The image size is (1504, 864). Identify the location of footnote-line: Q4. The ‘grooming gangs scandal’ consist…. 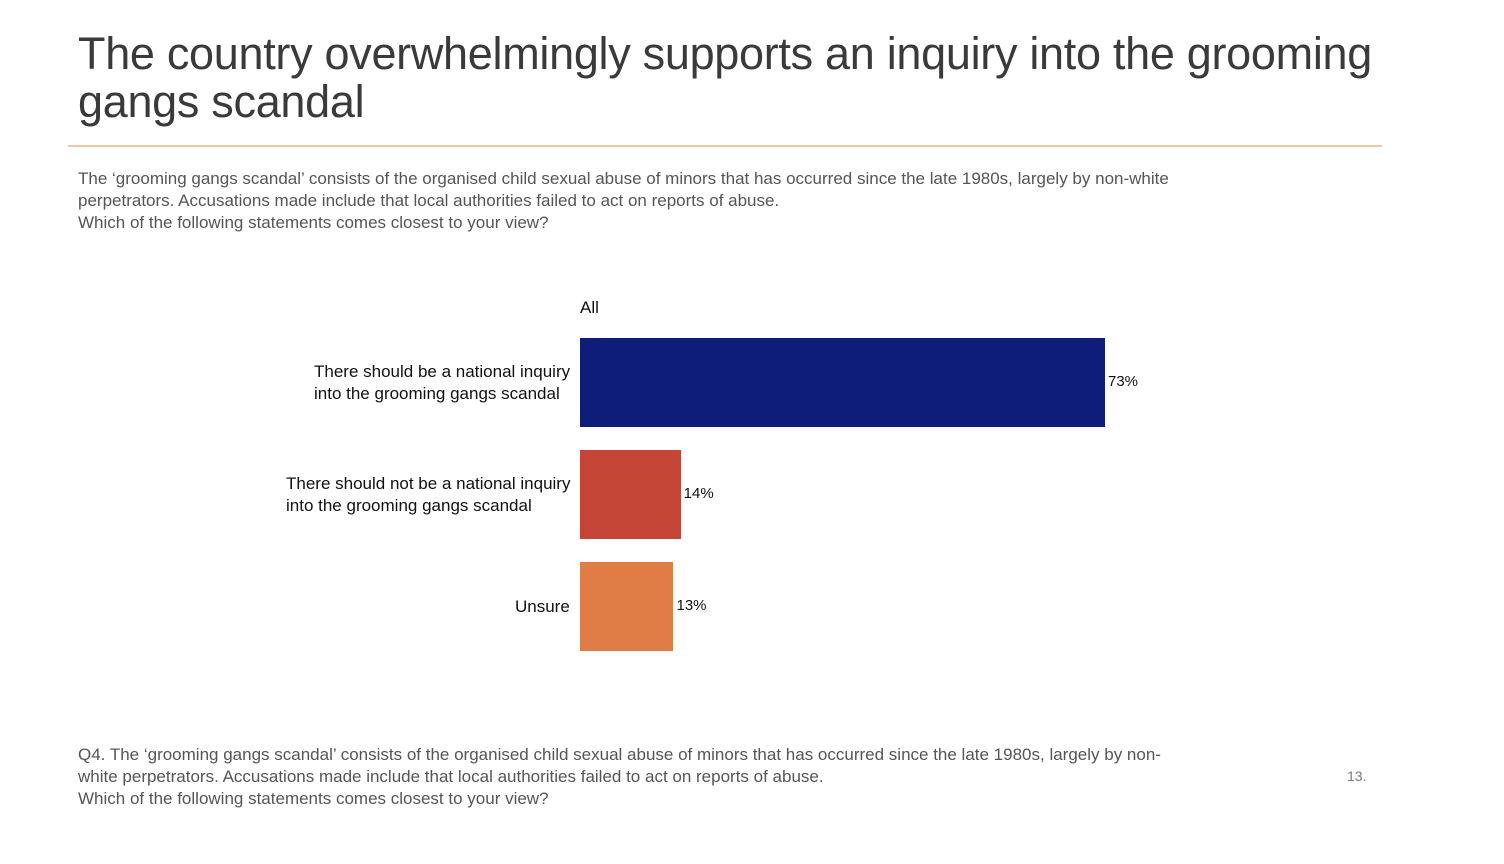
(619, 754).